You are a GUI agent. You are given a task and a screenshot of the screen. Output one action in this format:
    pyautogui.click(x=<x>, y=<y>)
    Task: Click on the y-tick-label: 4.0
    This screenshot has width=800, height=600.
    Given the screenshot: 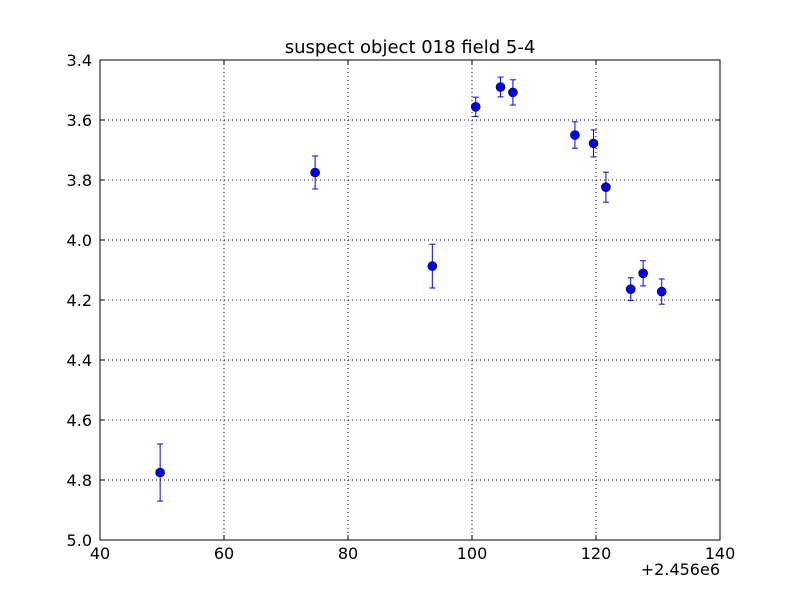 What is the action you would take?
    pyautogui.click(x=79, y=240)
    